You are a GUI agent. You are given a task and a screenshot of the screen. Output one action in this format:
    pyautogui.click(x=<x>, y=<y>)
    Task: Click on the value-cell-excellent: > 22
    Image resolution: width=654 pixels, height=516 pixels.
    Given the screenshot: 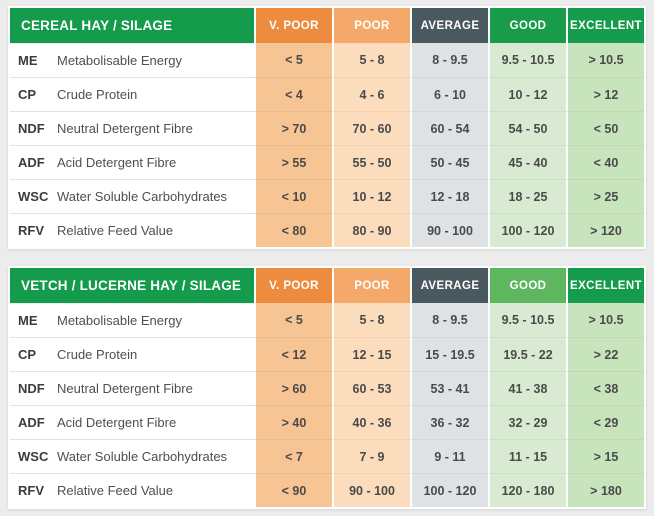 What is the action you would take?
    pyautogui.click(x=605, y=354)
    